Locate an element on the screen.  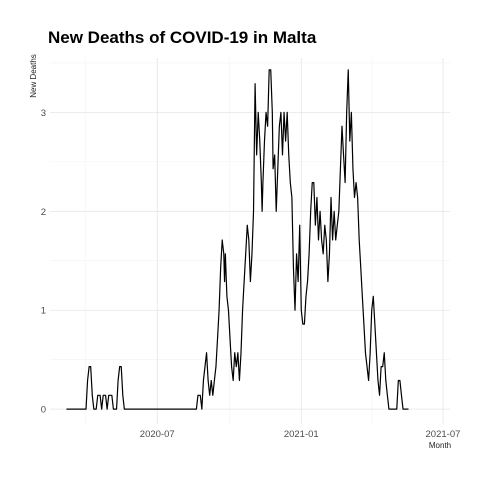
x-axis-label: Month is located at coordinates (440, 445).